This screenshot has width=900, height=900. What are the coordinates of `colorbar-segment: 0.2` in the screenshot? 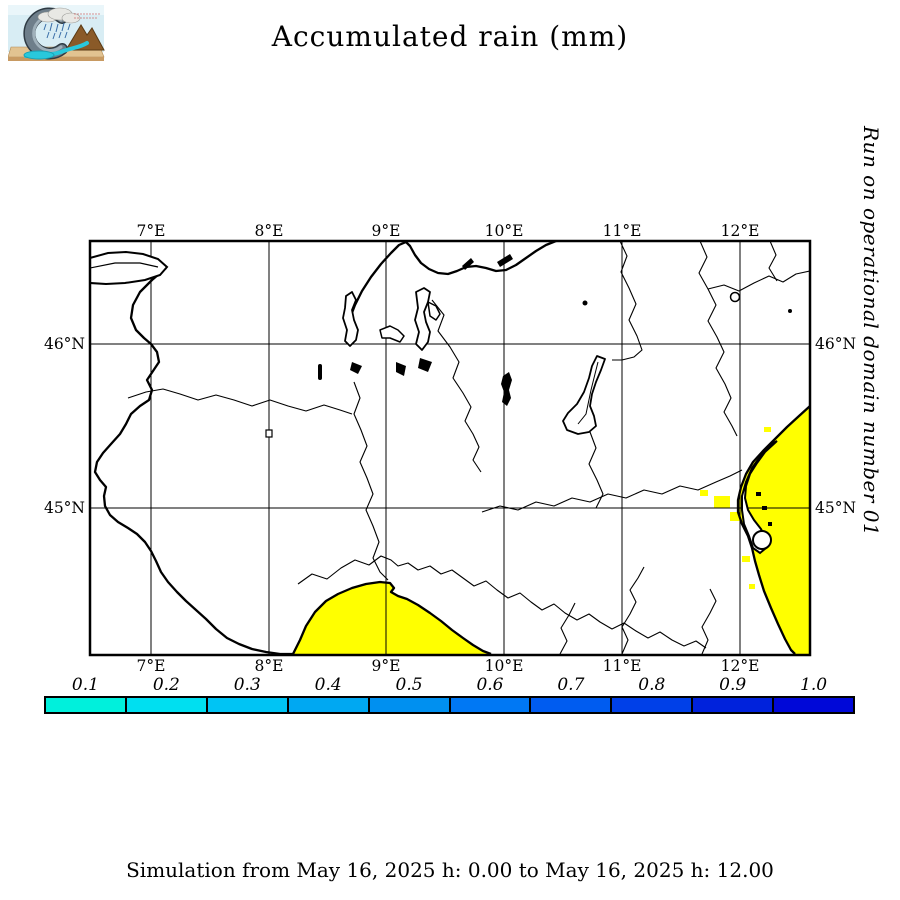 It's located at (167, 693).